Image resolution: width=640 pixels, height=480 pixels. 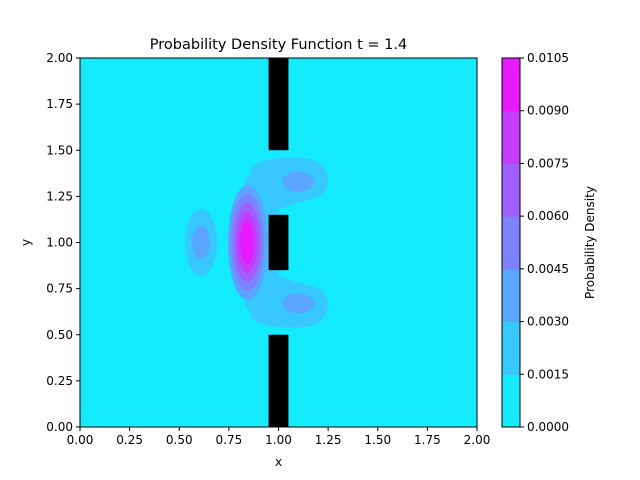 I want to click on chart-title: Probability Density Function t = 1.4, so click(x=278, y=45).